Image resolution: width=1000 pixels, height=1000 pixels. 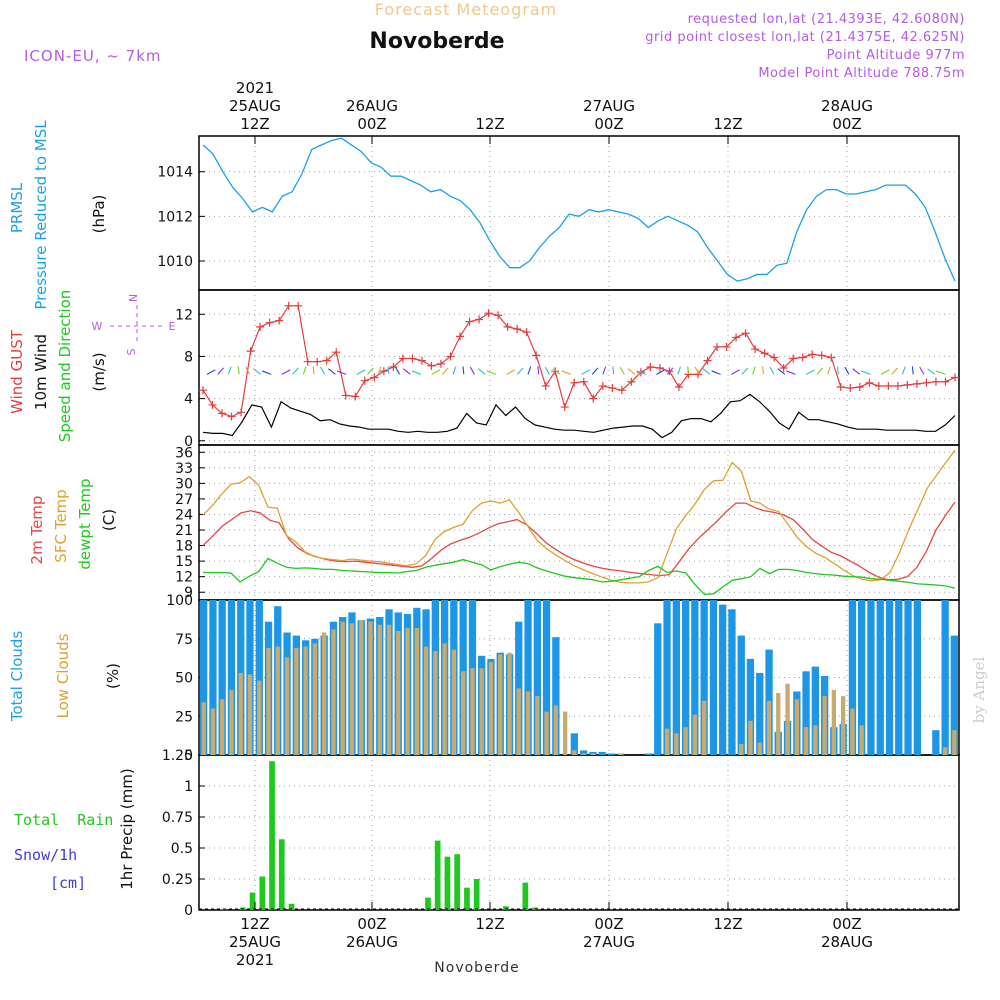 I want to click on t2m-label: 2m Temp, so click(x=37, y=530).